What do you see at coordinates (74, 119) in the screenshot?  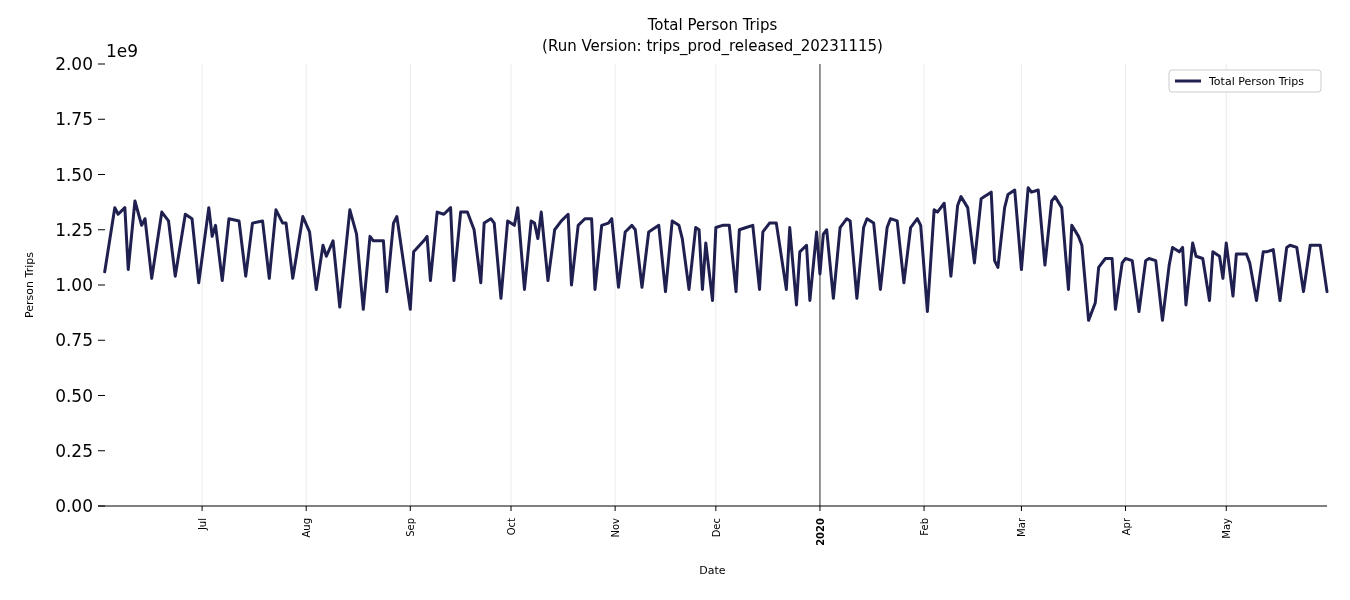 I see `y-tick-label: 1.75` at bounding box center [74, 119].